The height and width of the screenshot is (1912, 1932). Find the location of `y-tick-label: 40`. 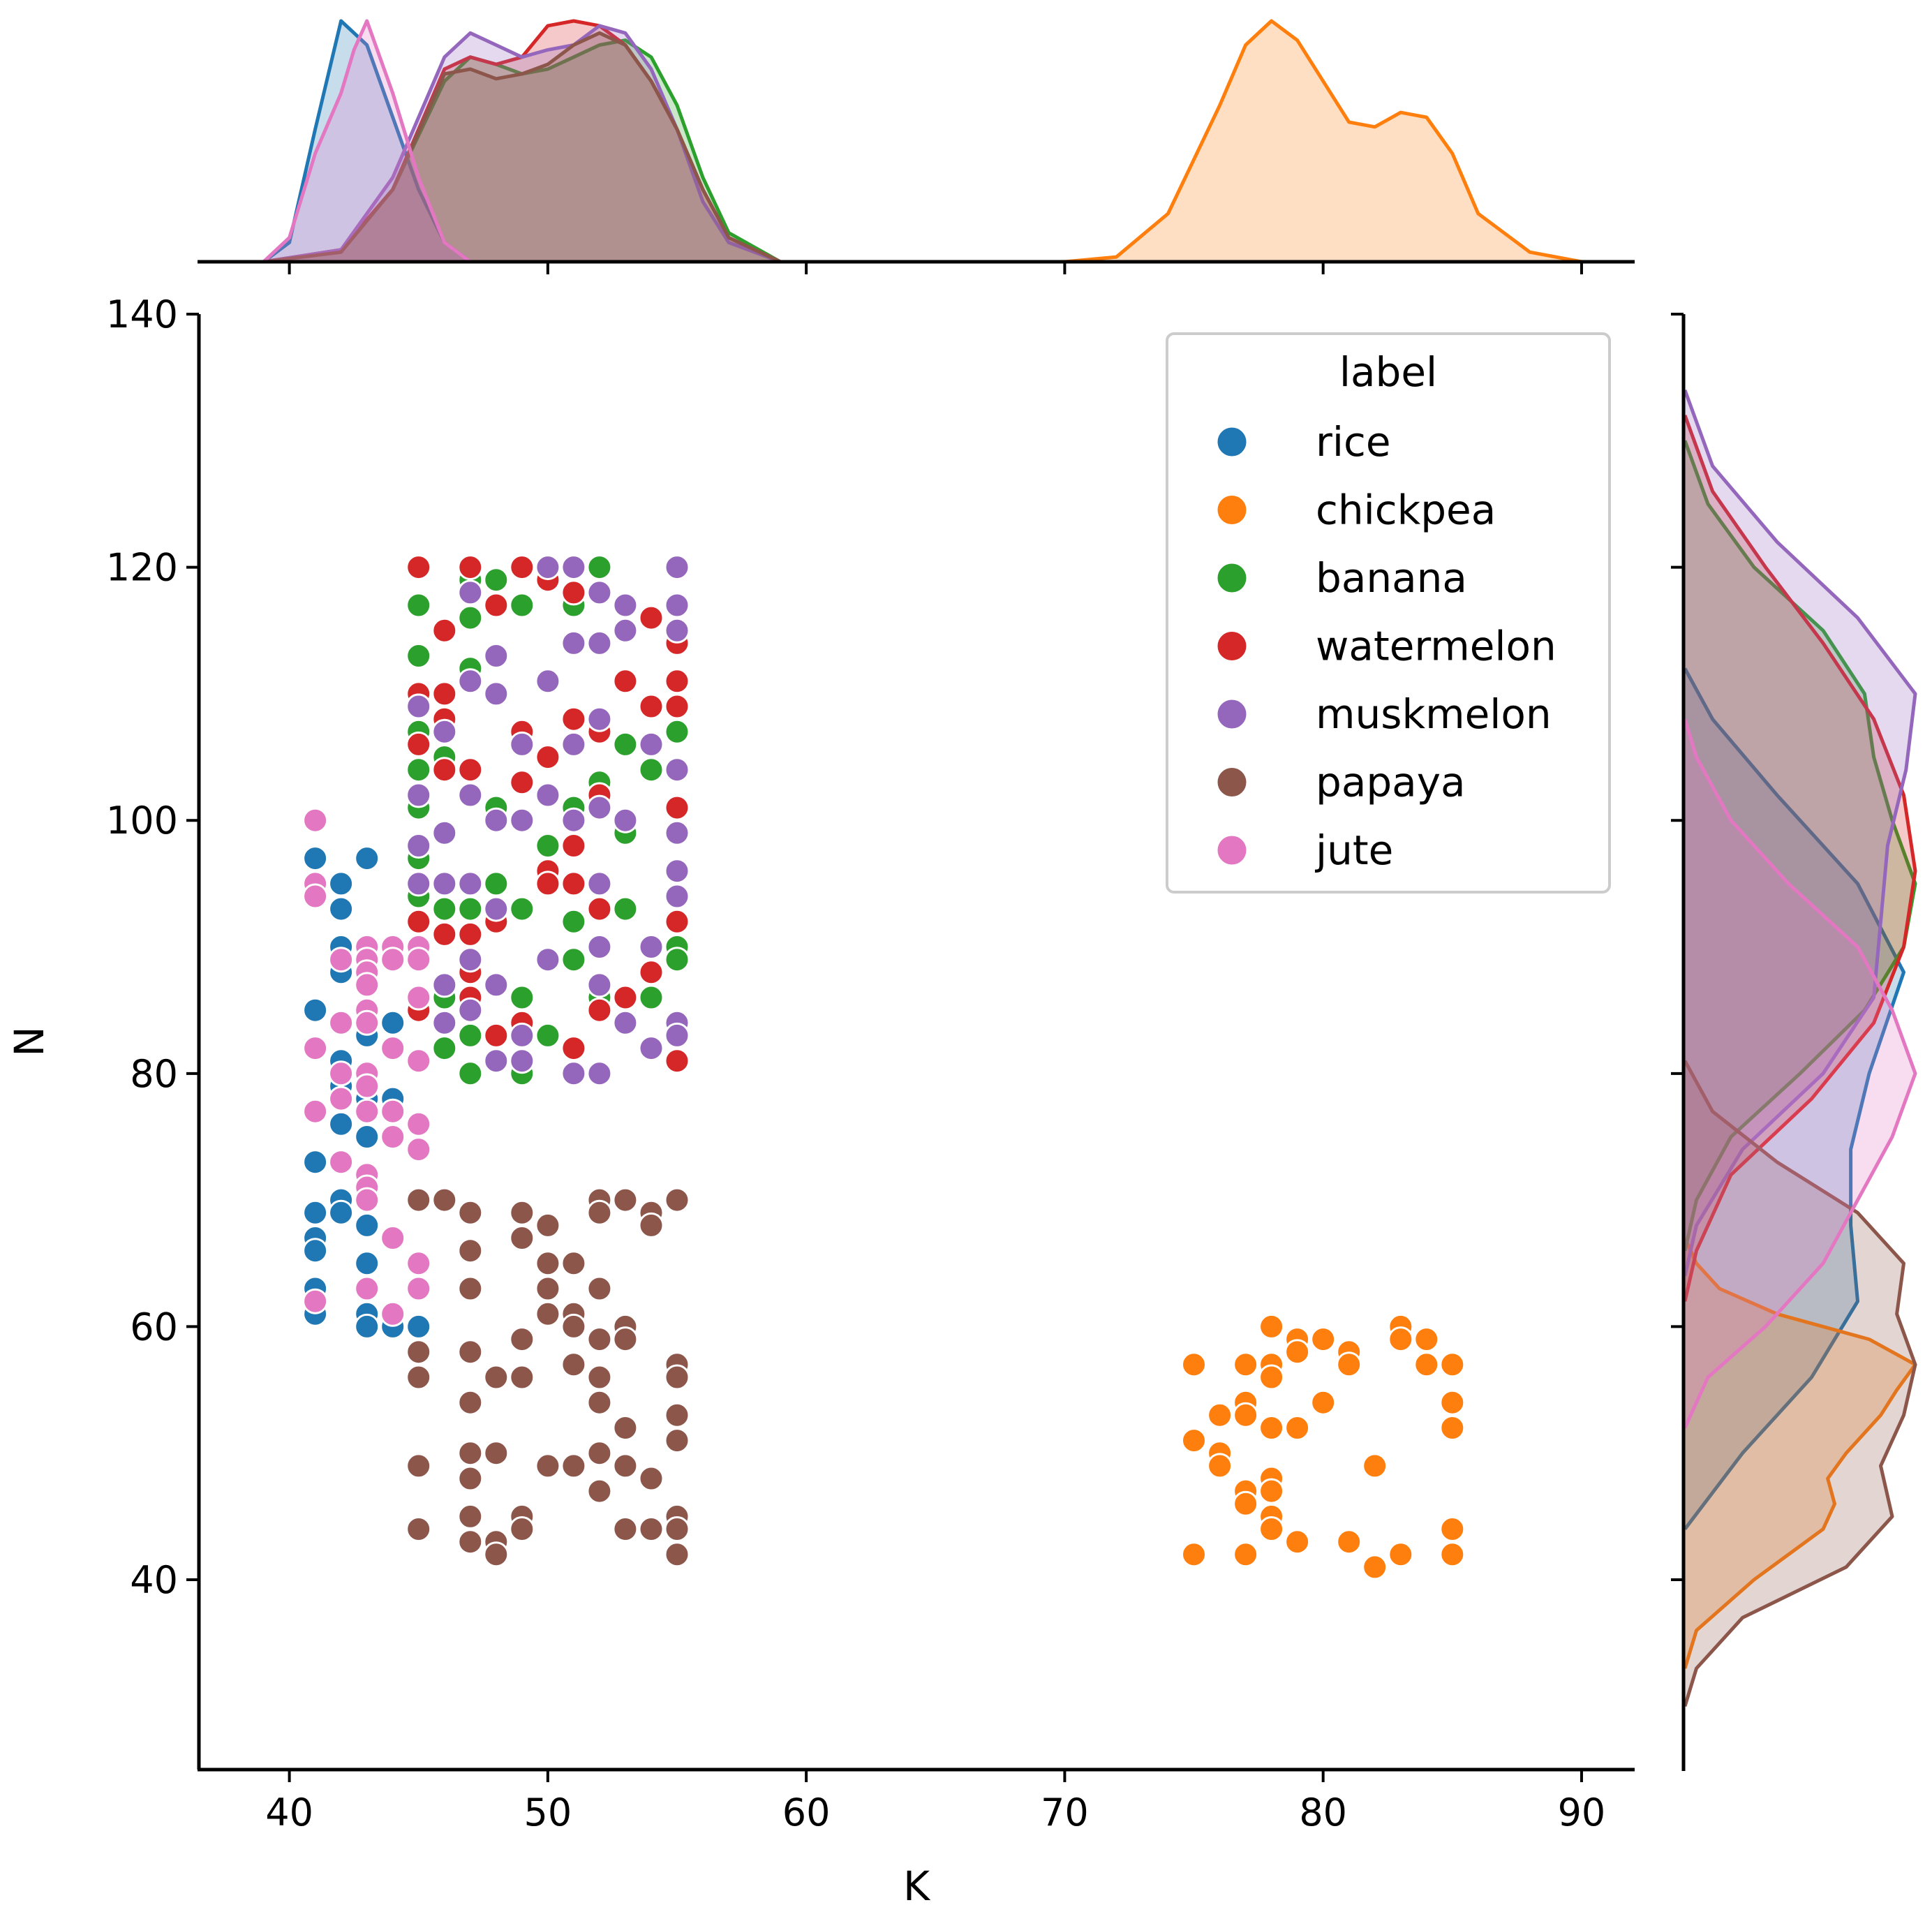

y-tick-label: 40 is located at coordinates (154, 1580).